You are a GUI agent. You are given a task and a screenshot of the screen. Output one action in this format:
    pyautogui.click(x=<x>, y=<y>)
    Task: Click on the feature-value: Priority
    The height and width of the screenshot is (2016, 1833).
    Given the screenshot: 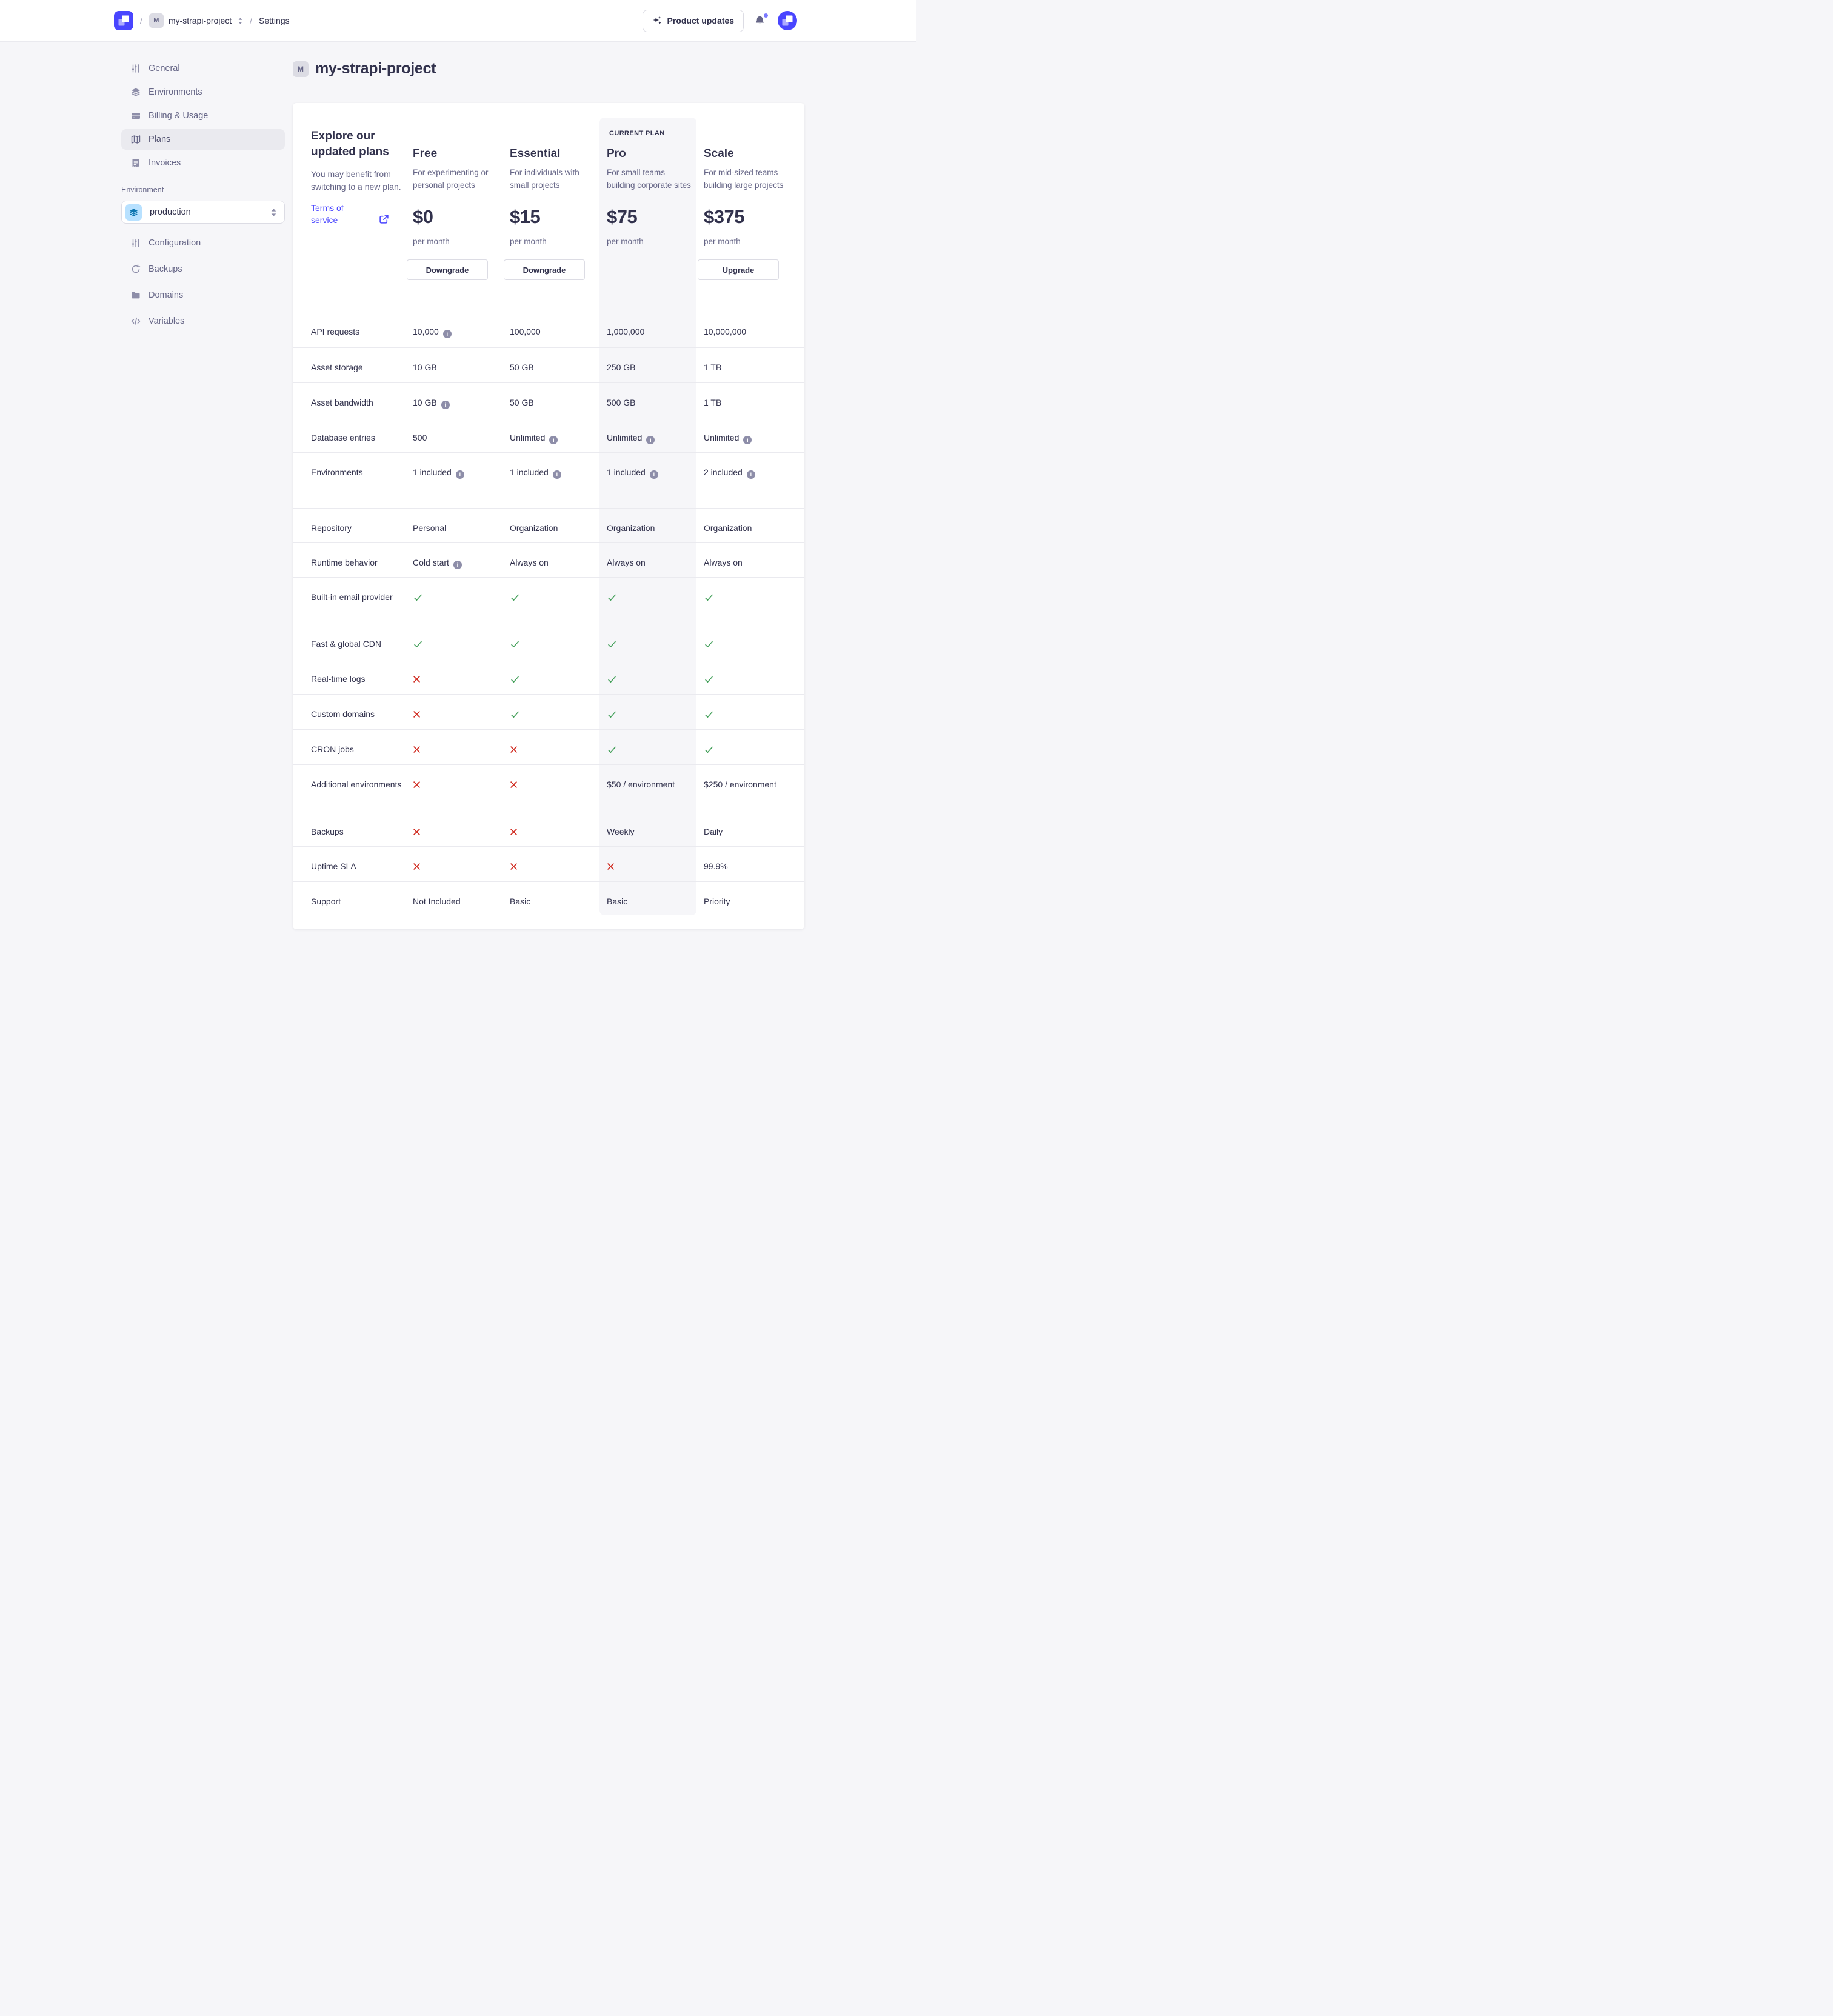 What is the action you would take?
    pyautogui.click(x=744, y=906)
    